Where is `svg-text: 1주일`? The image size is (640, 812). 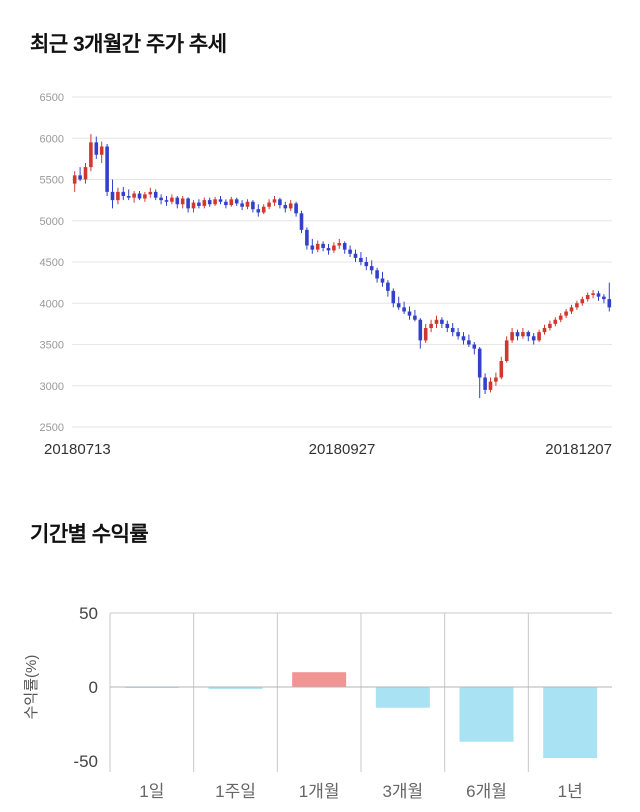
svg-text: 1주일 is located at coordinates (235, 791).